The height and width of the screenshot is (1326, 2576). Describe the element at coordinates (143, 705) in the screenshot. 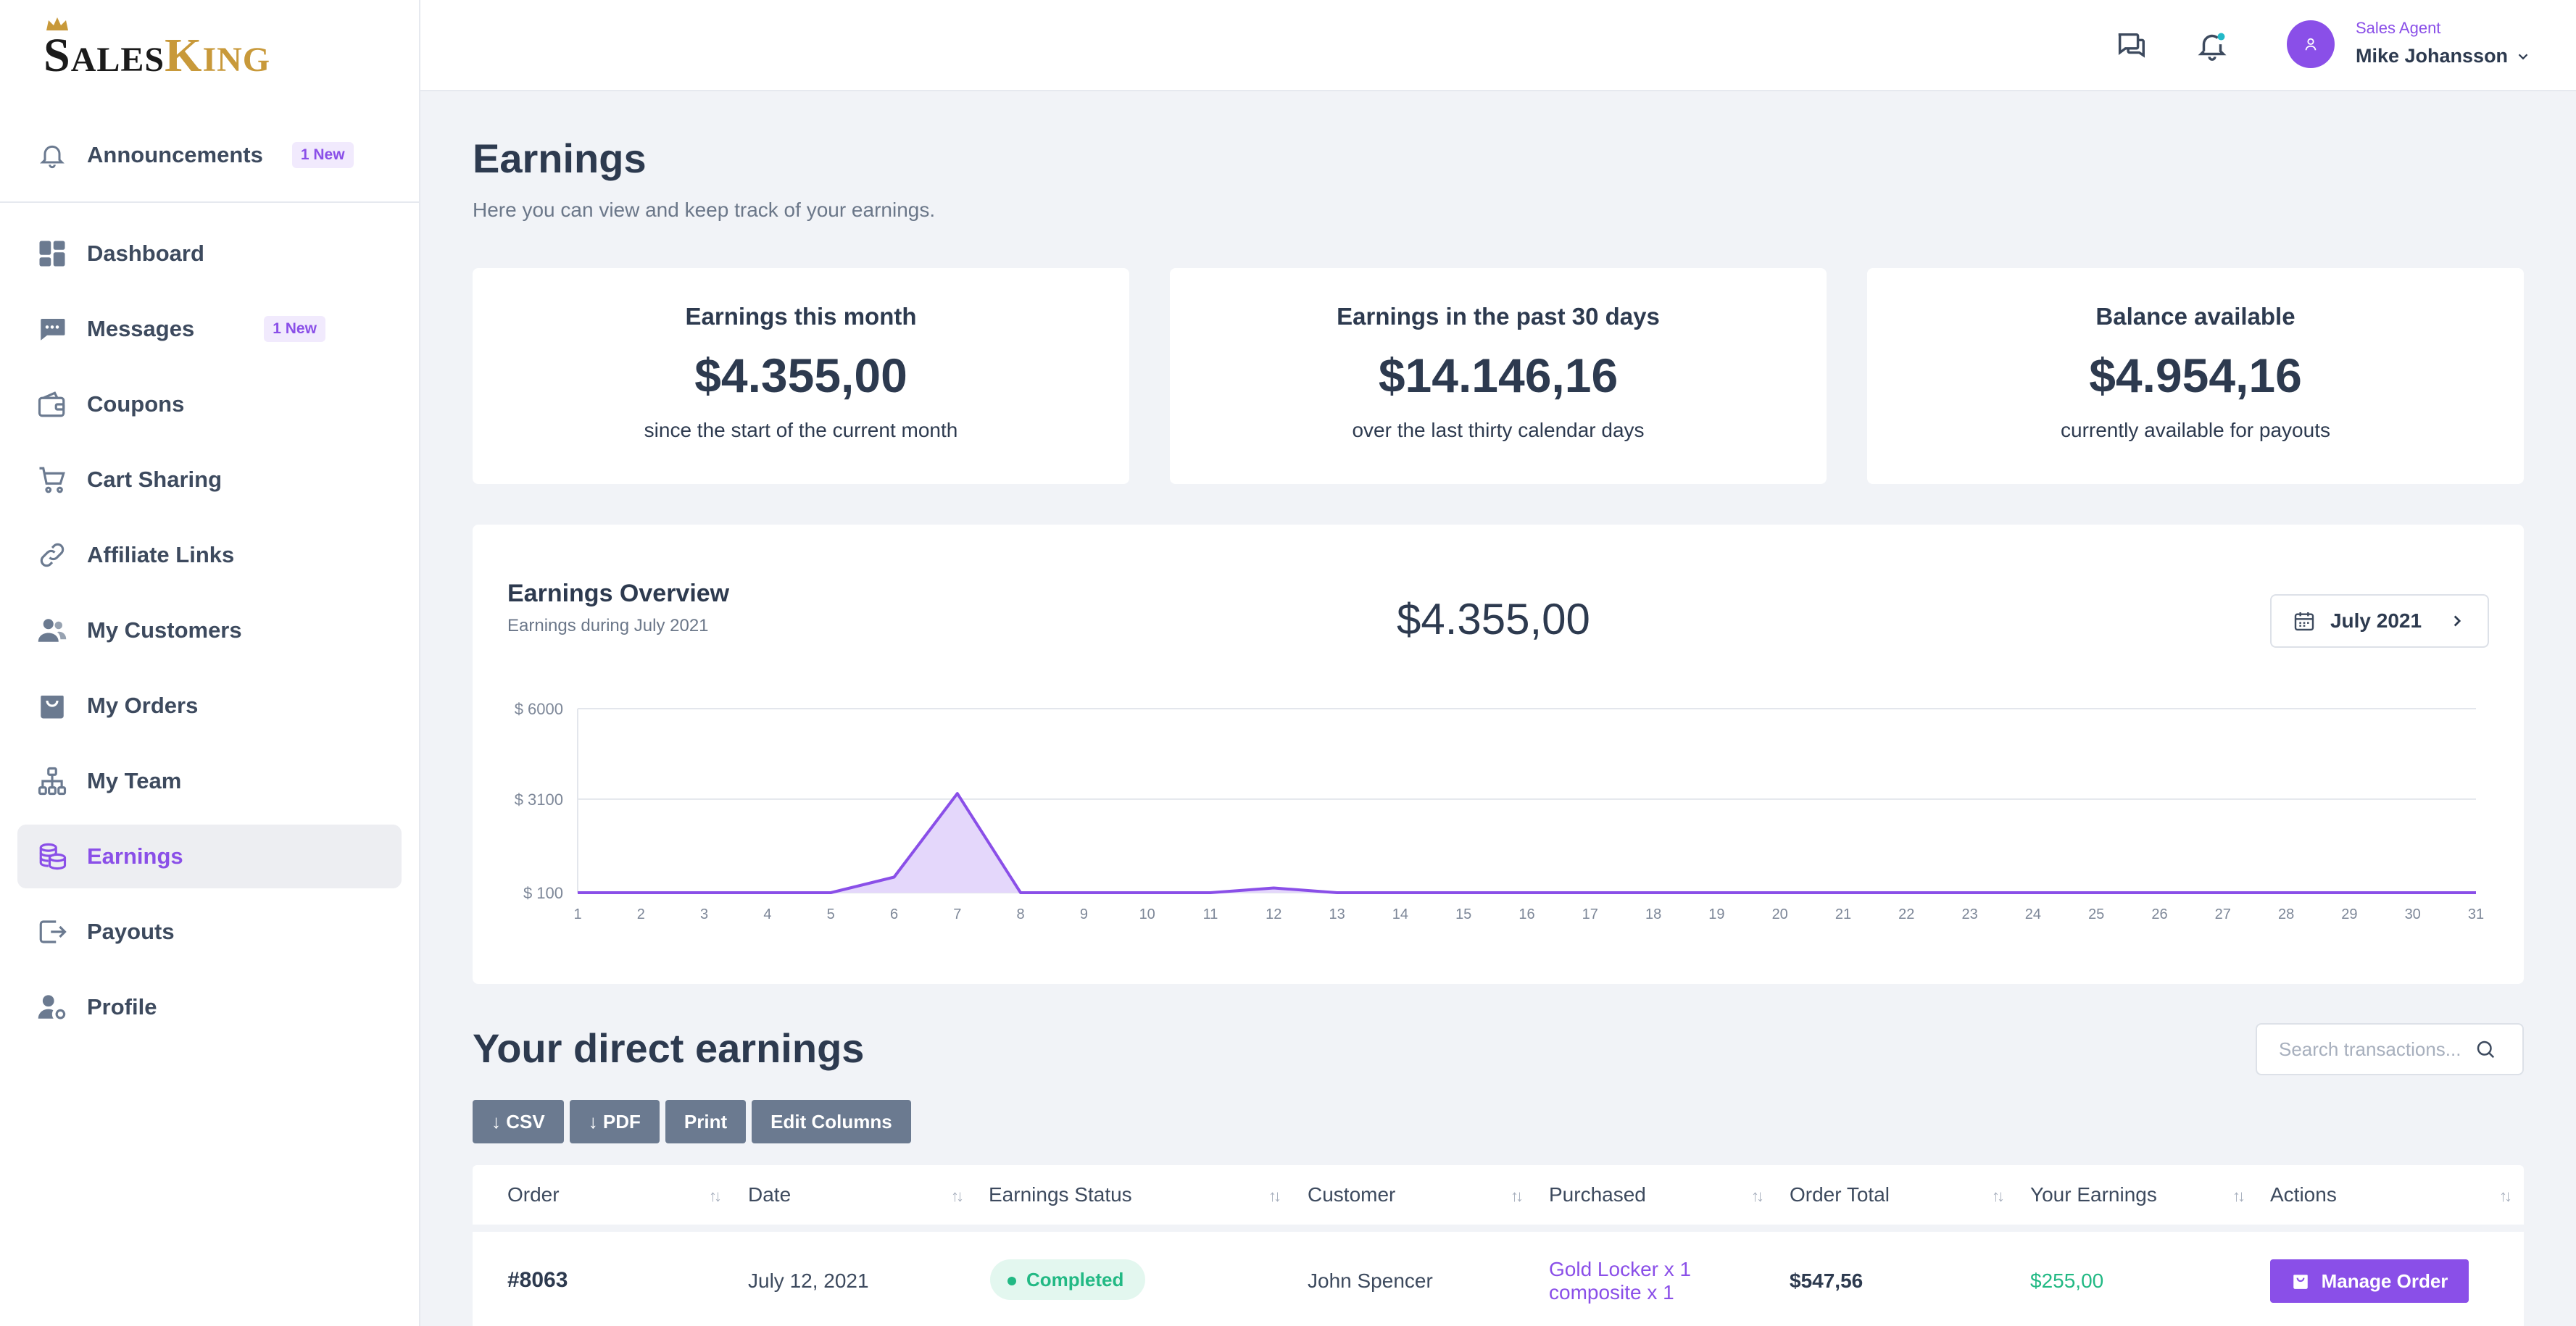

I see `sidebar-item-label: My Orders` at that location.